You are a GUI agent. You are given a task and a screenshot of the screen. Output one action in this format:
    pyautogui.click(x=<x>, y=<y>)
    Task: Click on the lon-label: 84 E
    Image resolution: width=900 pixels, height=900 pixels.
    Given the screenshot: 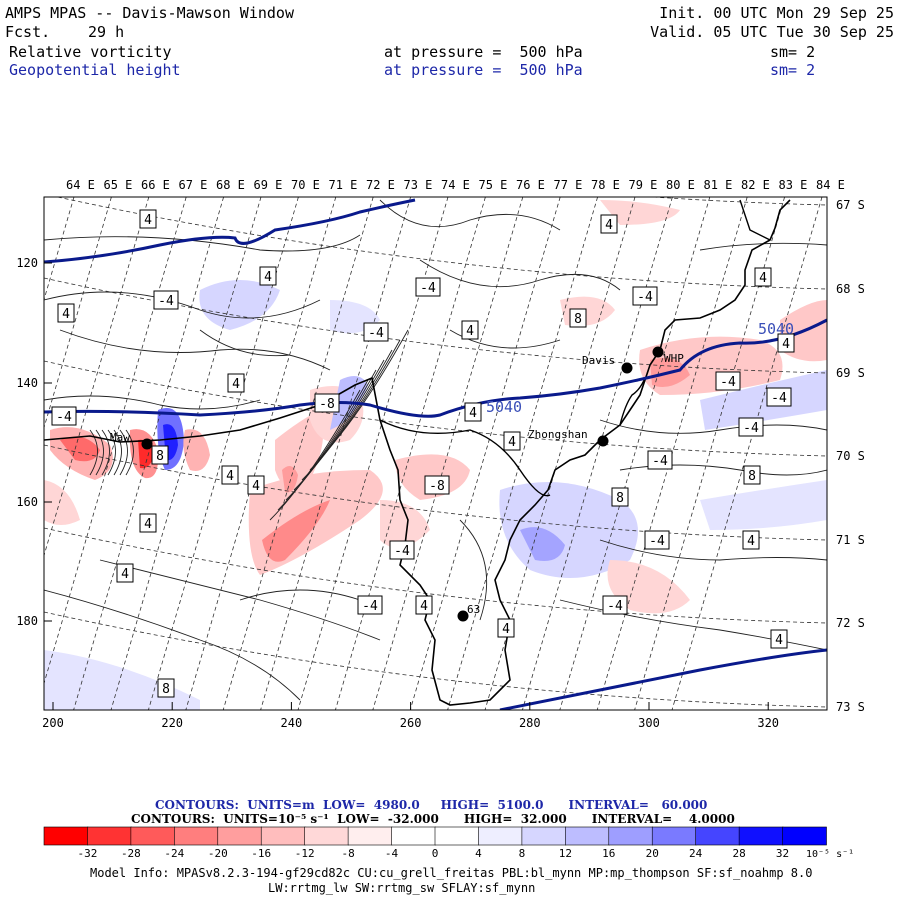 What is the action you would take?
    pyautogui.click(x=830, y=185)
    